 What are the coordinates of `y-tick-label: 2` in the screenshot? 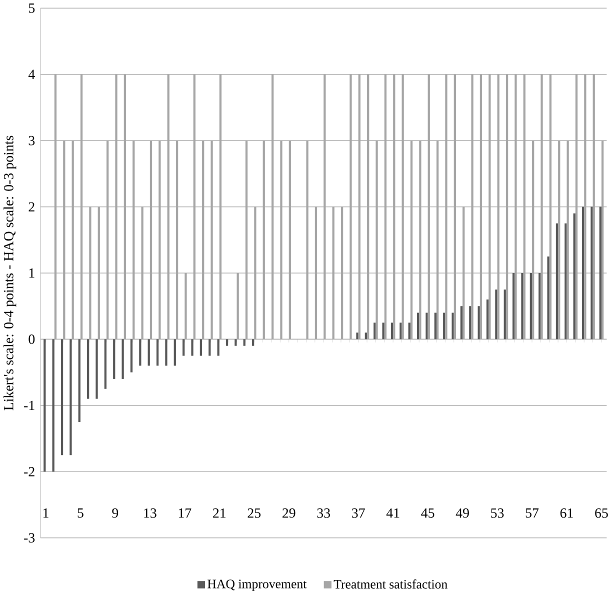 It's located at (31, 207).